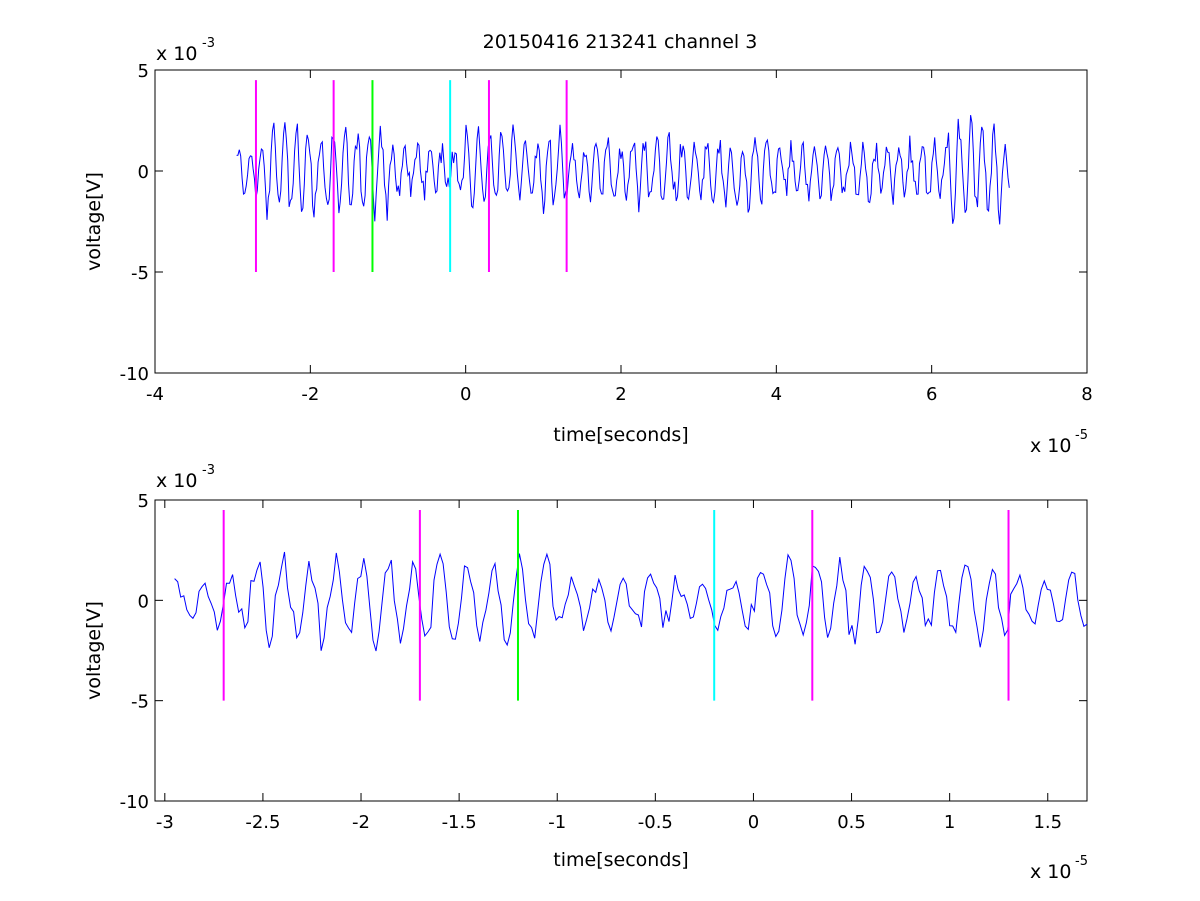 This screenshot has height=901, width=1200. Describe the element at coordinates (851, 822) in the screenshot. I see `x-tick-label: 0.5` at that location.